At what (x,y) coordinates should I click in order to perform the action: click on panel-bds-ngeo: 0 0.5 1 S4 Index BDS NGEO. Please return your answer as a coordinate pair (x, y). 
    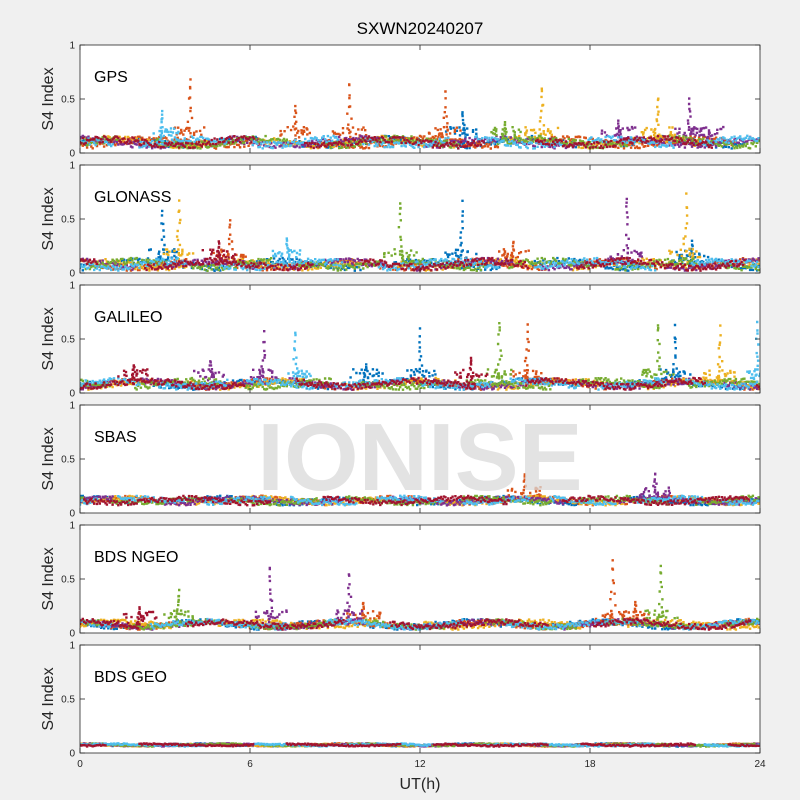
    Looking at the image, I should click on (400, 580).